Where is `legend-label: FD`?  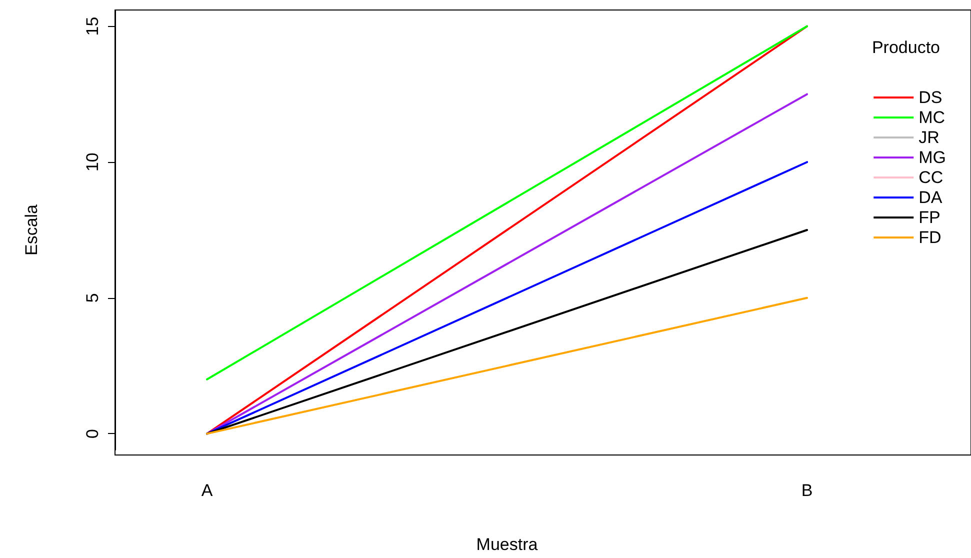 legend-label: FD is located at coordinates (930, 237).